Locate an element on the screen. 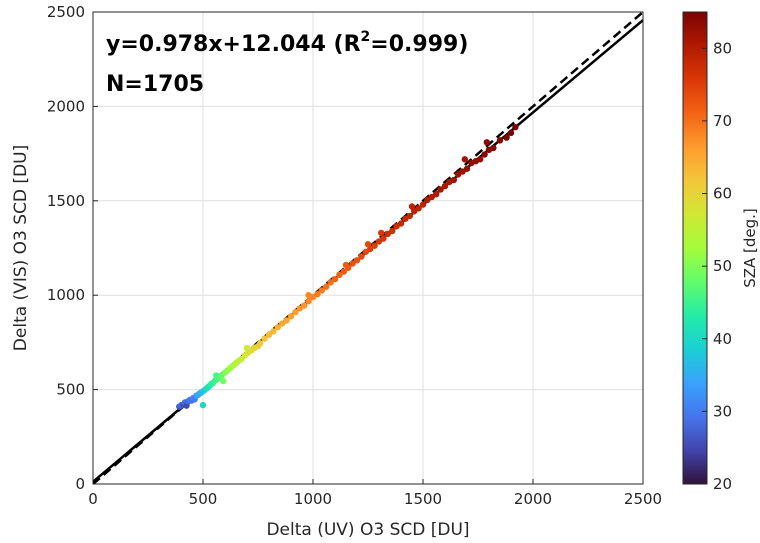 This screenshot has width=760, height=543. colorbar-tick-label: 70 is located at coordinates (722, 121).